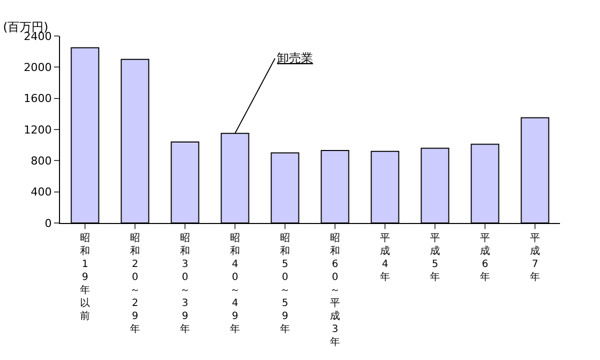 The image size is (600, 360). What do you see at coordinates (385, 258) in the screenshot?
I see `x-tick-label: 平成4年` at bounding box center [385, 258].